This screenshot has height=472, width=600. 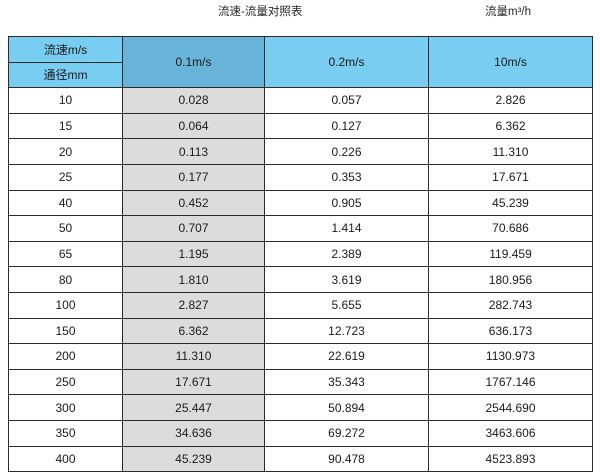 I want to click on cell-flow-1: 0.064, so click(x=193, y=126).